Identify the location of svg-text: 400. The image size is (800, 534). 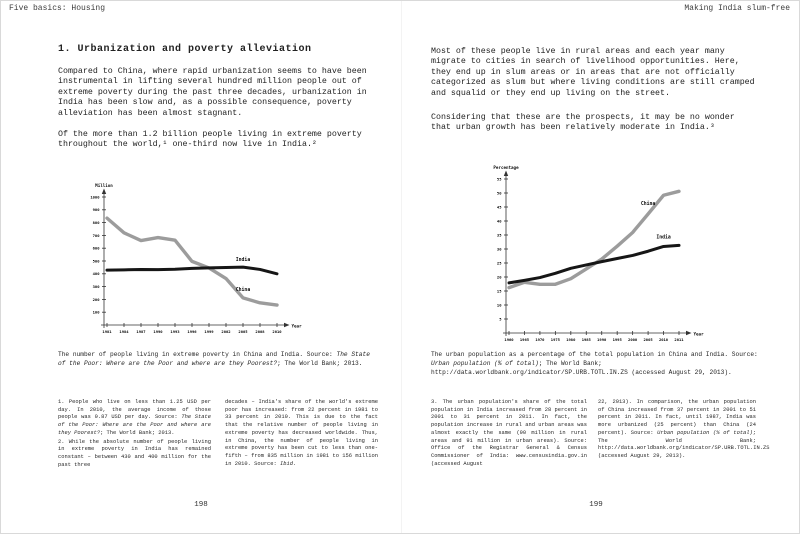
(97, 273).